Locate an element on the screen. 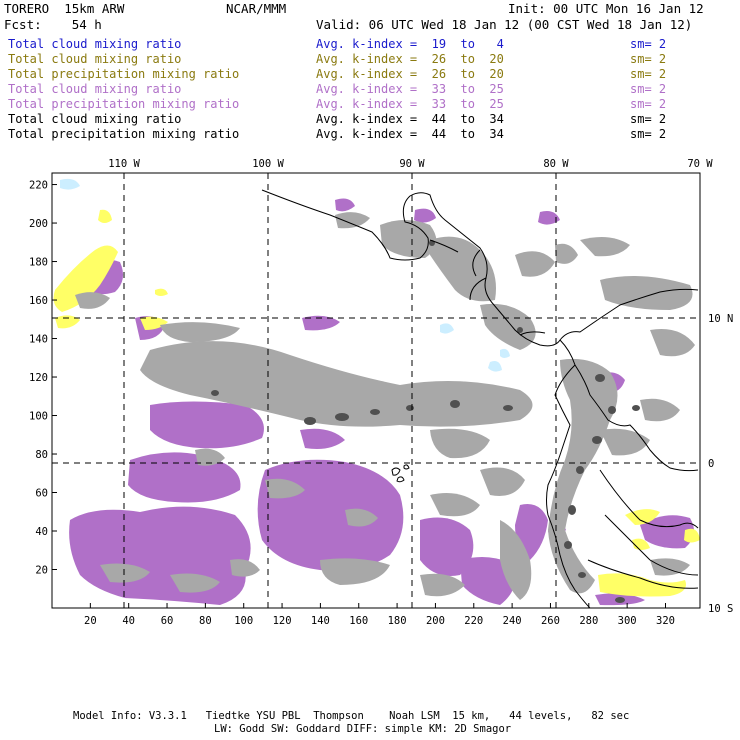 This screenshot has height=740, width=740. lon-label-110w: 110 W is located at coordinates (124, 164).